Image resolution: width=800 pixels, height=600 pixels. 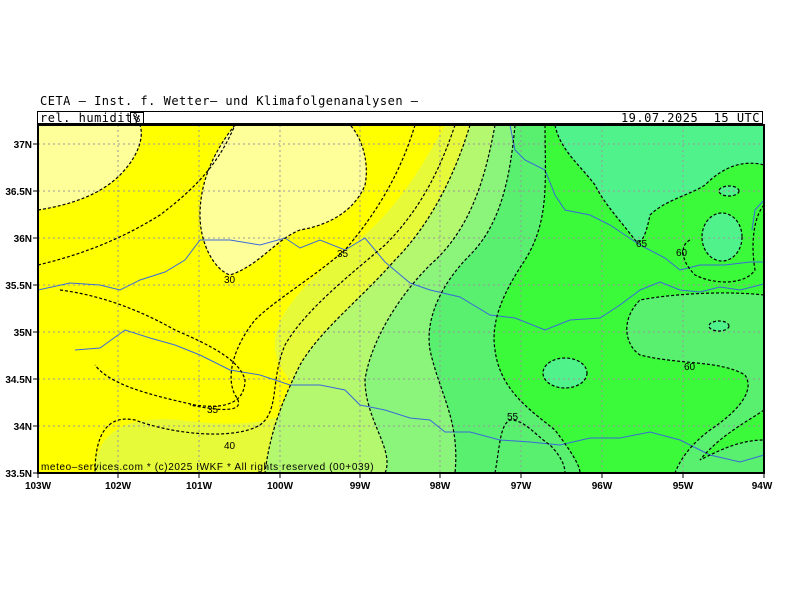 What do you see at coordinates (18, 286) in the screenshot?
I see `lat-label: 35.5N` at bounding box center [18, 286].